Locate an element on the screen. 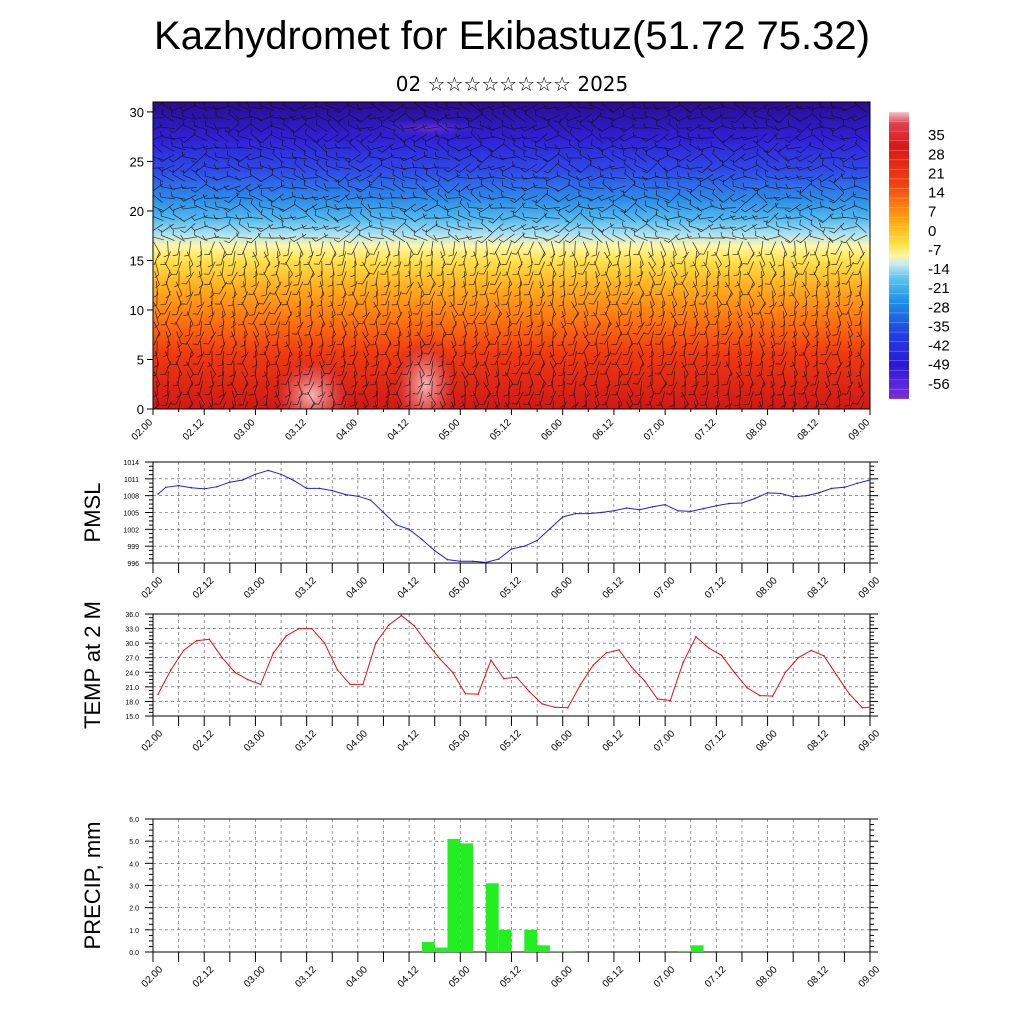 This screenshot has height=1024, width=1024. y-tick-label: 20 is located at coordinates (137, 211).